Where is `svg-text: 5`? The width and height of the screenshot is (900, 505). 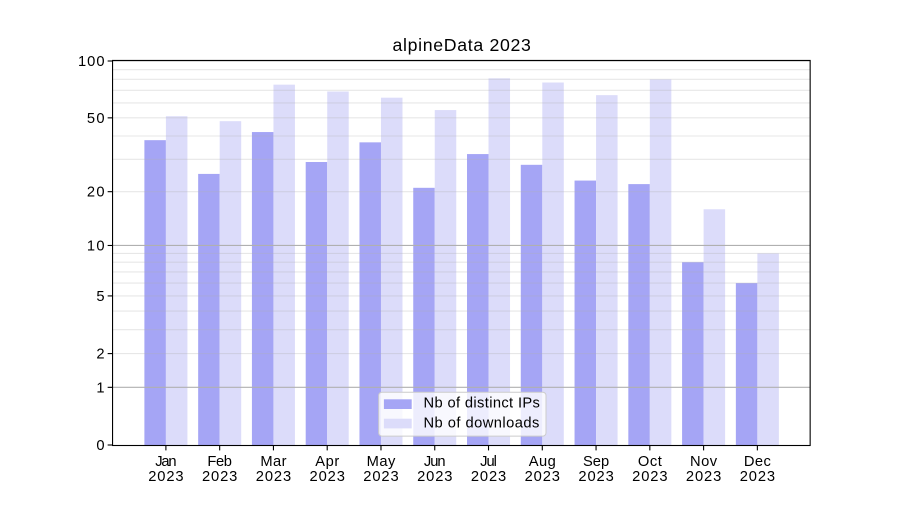
svg-text: 5 is located at coordinates (100, 297).